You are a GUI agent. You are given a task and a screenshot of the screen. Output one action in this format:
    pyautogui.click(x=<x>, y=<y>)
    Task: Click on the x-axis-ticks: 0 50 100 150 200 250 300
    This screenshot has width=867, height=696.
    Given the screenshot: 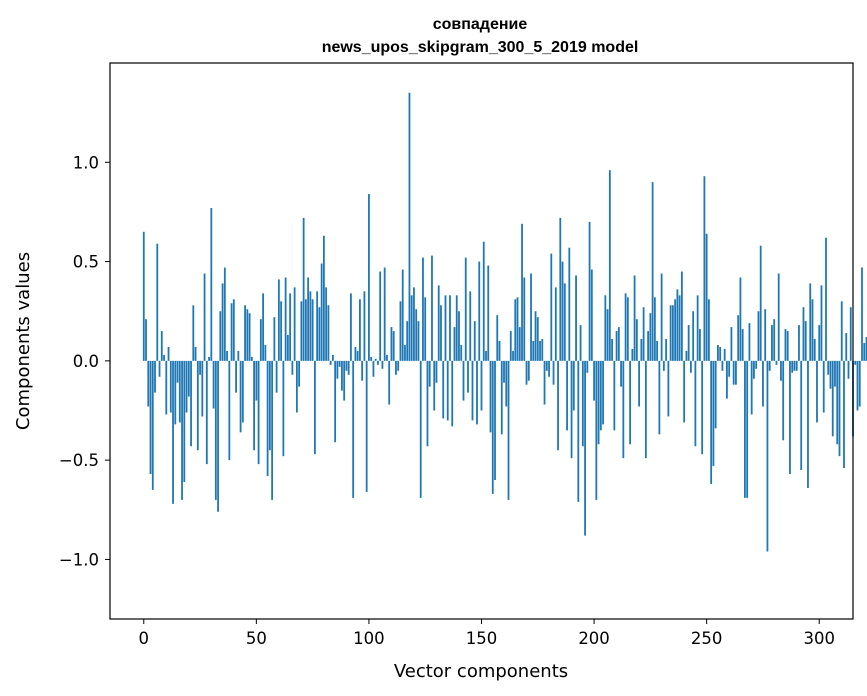 What is the action you would take?
    pyautogui.click(x=487, y=633)
    